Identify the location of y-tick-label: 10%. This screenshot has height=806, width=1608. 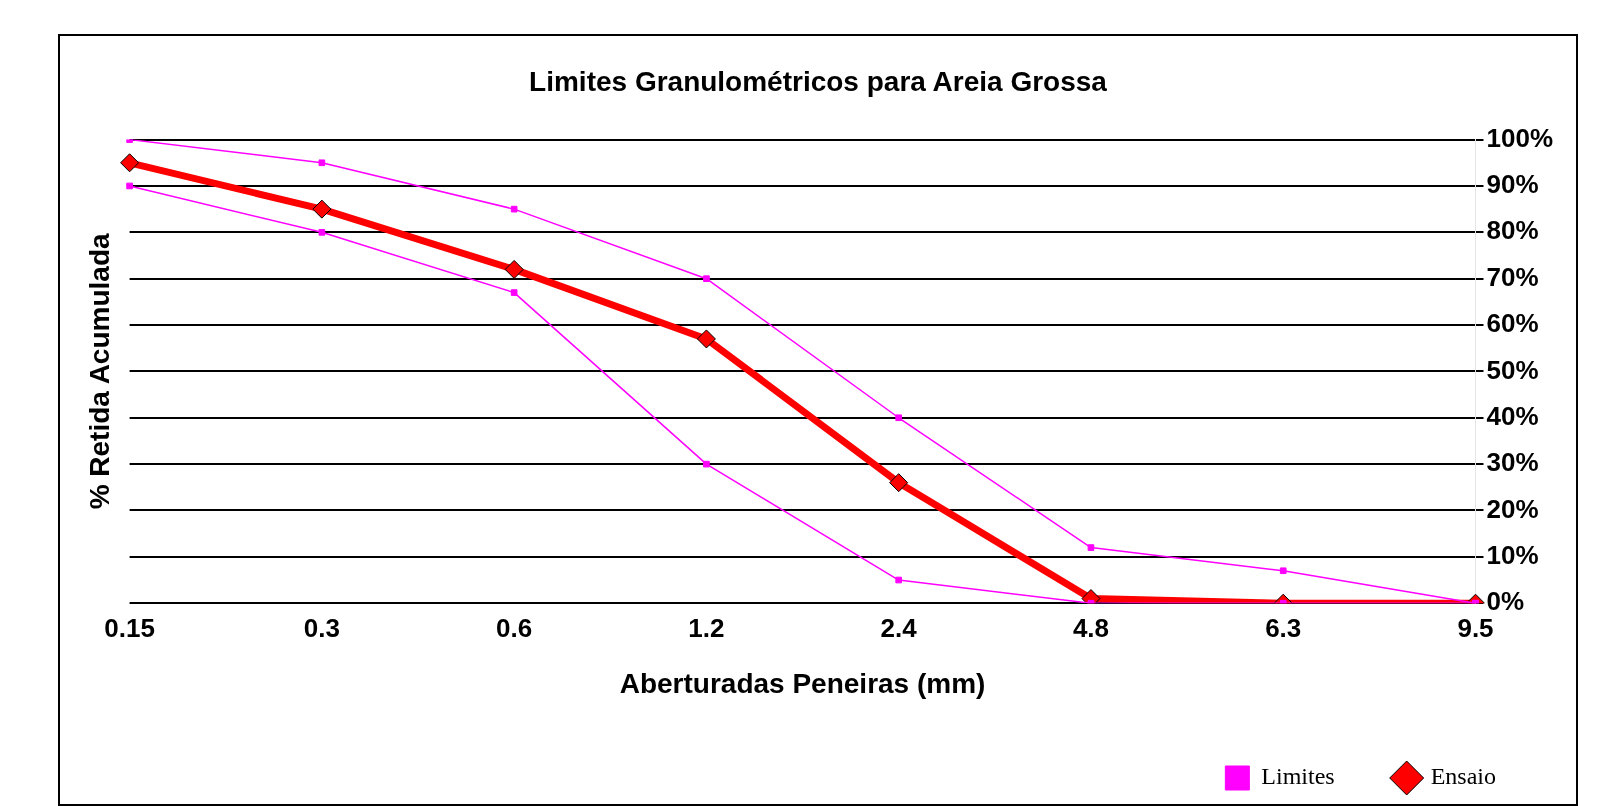
(1512, 555).